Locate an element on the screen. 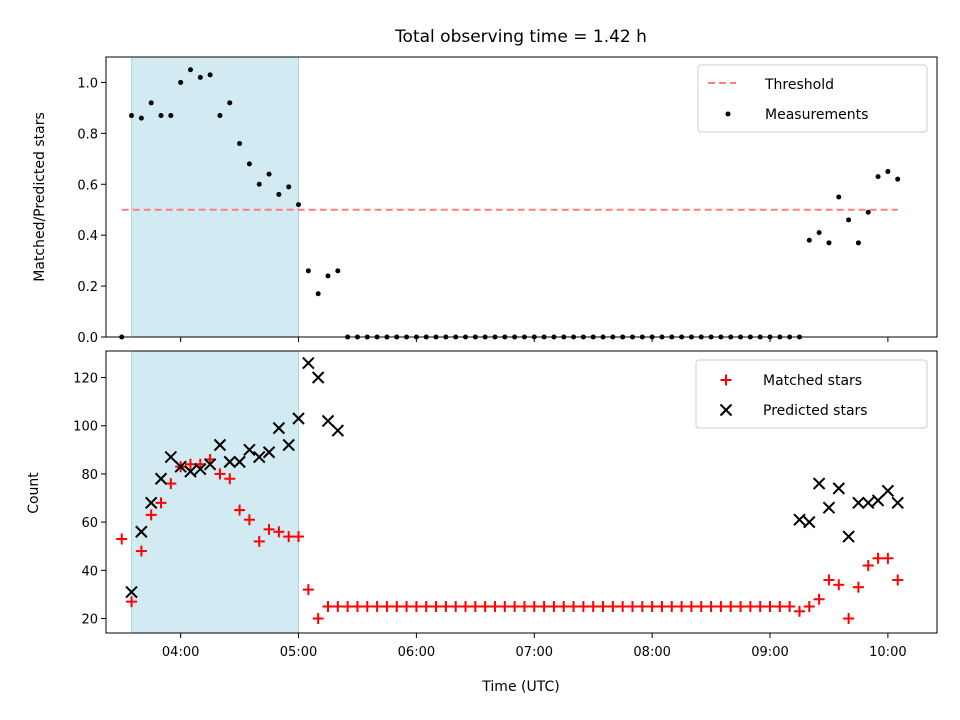 The width and height of the screenshot is (960, 720). bottom-y-tick-label: 60 is located at coordinates (89, 523).